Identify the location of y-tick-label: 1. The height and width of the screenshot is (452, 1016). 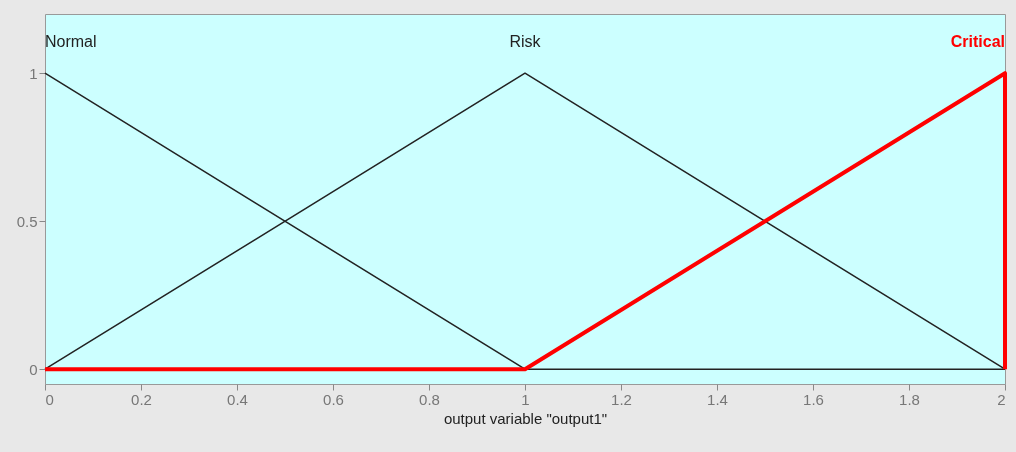
(33, 73).